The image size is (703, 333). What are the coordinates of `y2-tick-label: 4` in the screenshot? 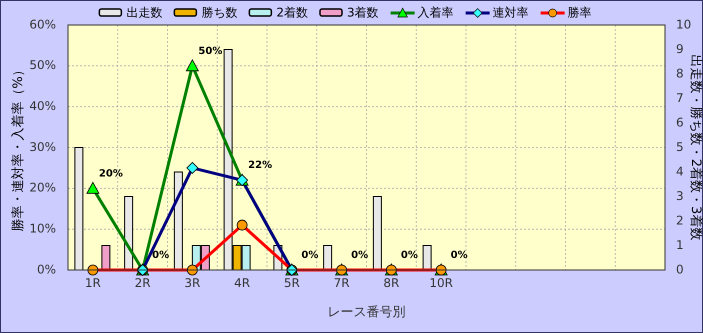 It's located at (680, 171).